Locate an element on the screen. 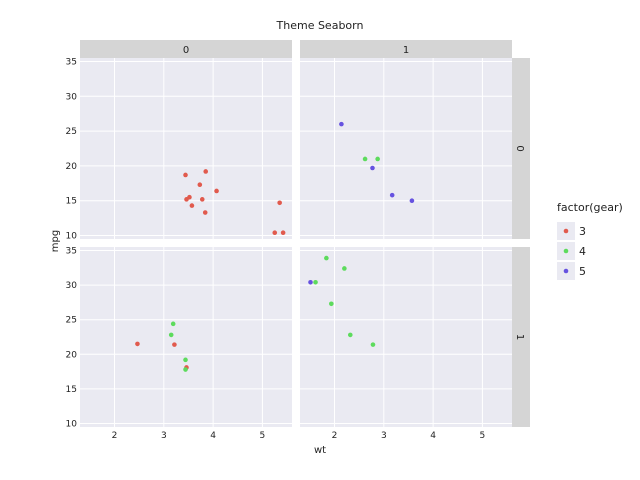 Image resolution: width=640 pixels, height=480 pixels. legend: factor(gear) 3 4 5 is located at coordinates (590, 240).